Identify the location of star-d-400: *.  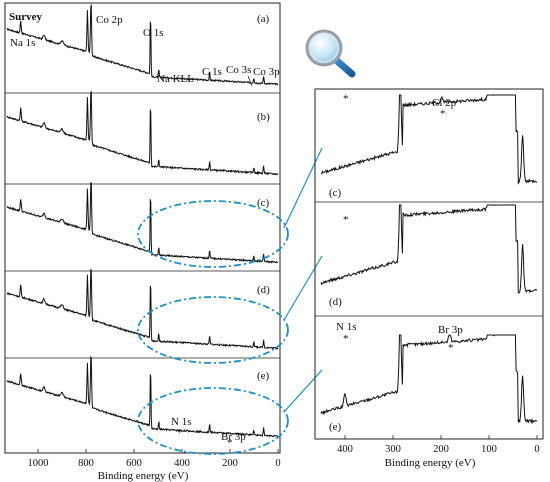
(346, 220).